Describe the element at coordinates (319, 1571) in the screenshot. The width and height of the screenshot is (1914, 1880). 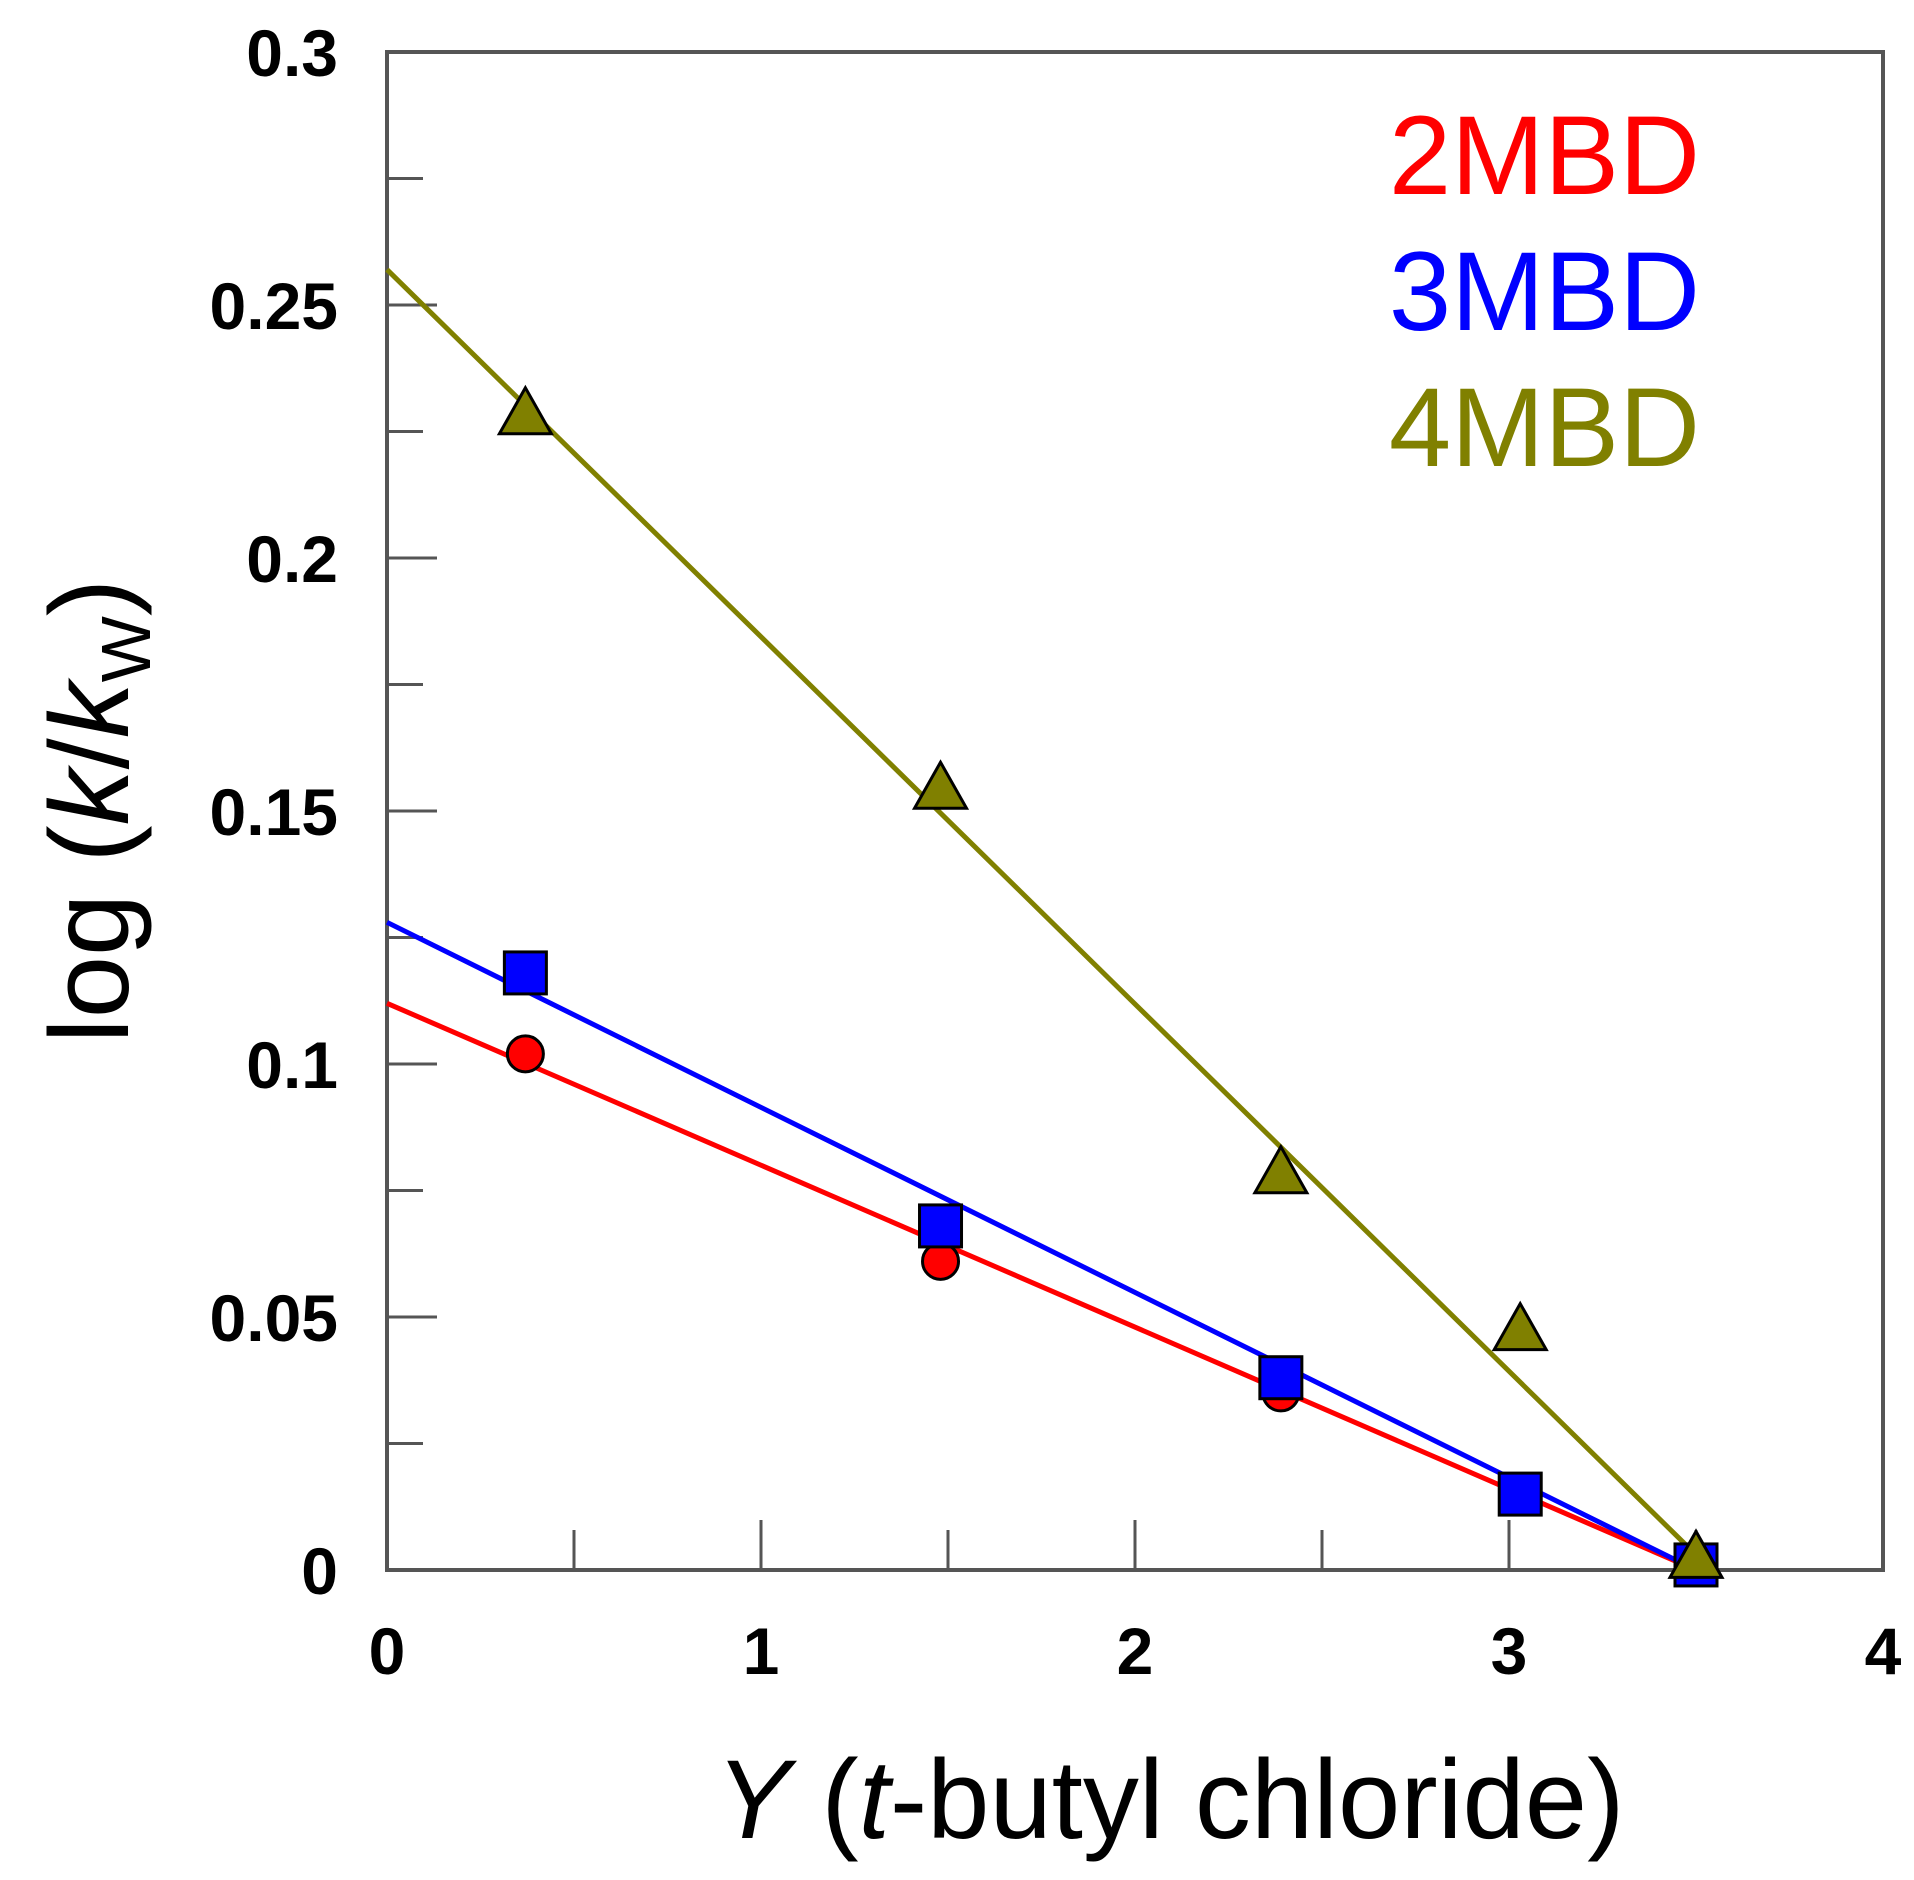
I see `y-tick-label: 0` at that location.